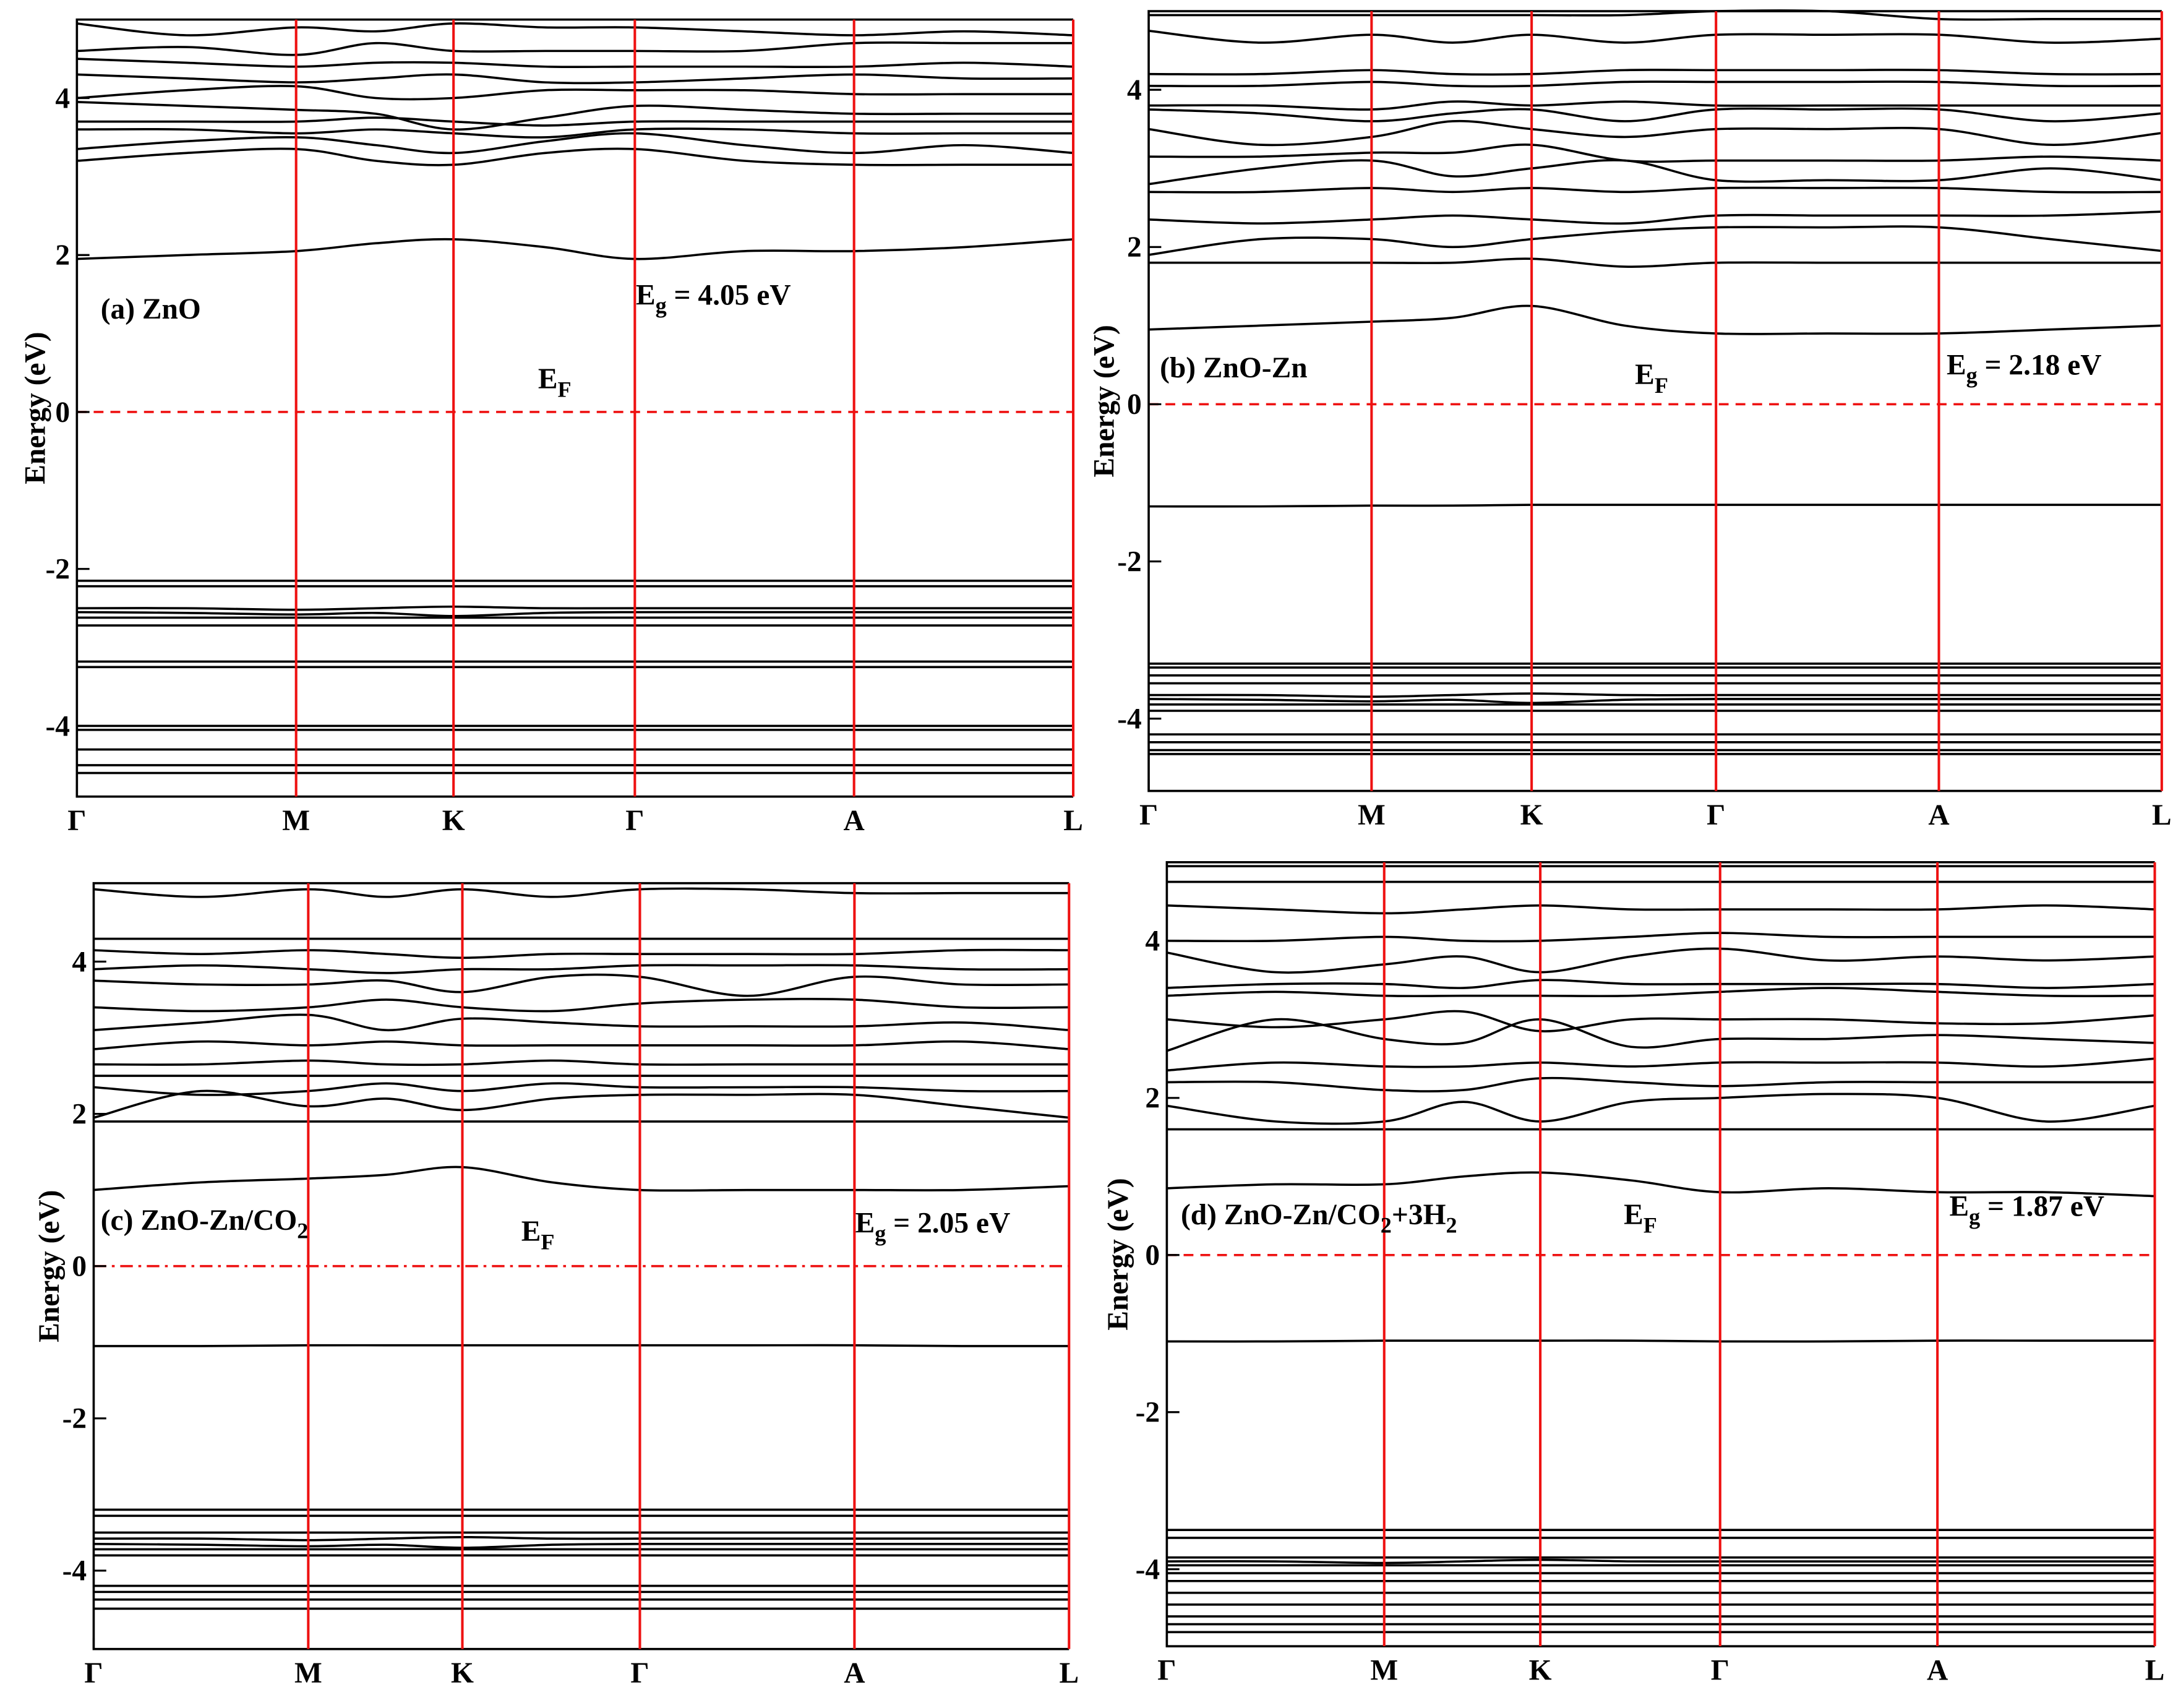 This screenshot has width=2173, height=1708. Describe the element at coordinates (1281, 1215) in the screenshot. I see `text-part: (d) ZnO-Zn/CO` at that location.